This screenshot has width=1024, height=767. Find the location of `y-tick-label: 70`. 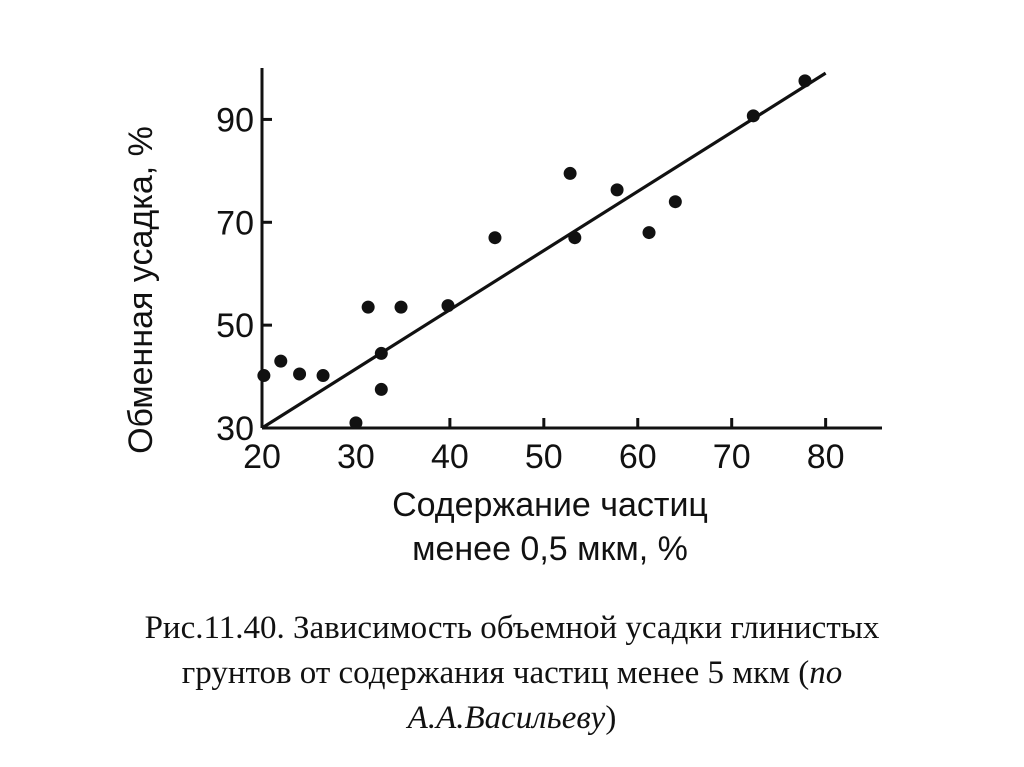

y-tick-label: 70 is located at coordinates (235, 223).